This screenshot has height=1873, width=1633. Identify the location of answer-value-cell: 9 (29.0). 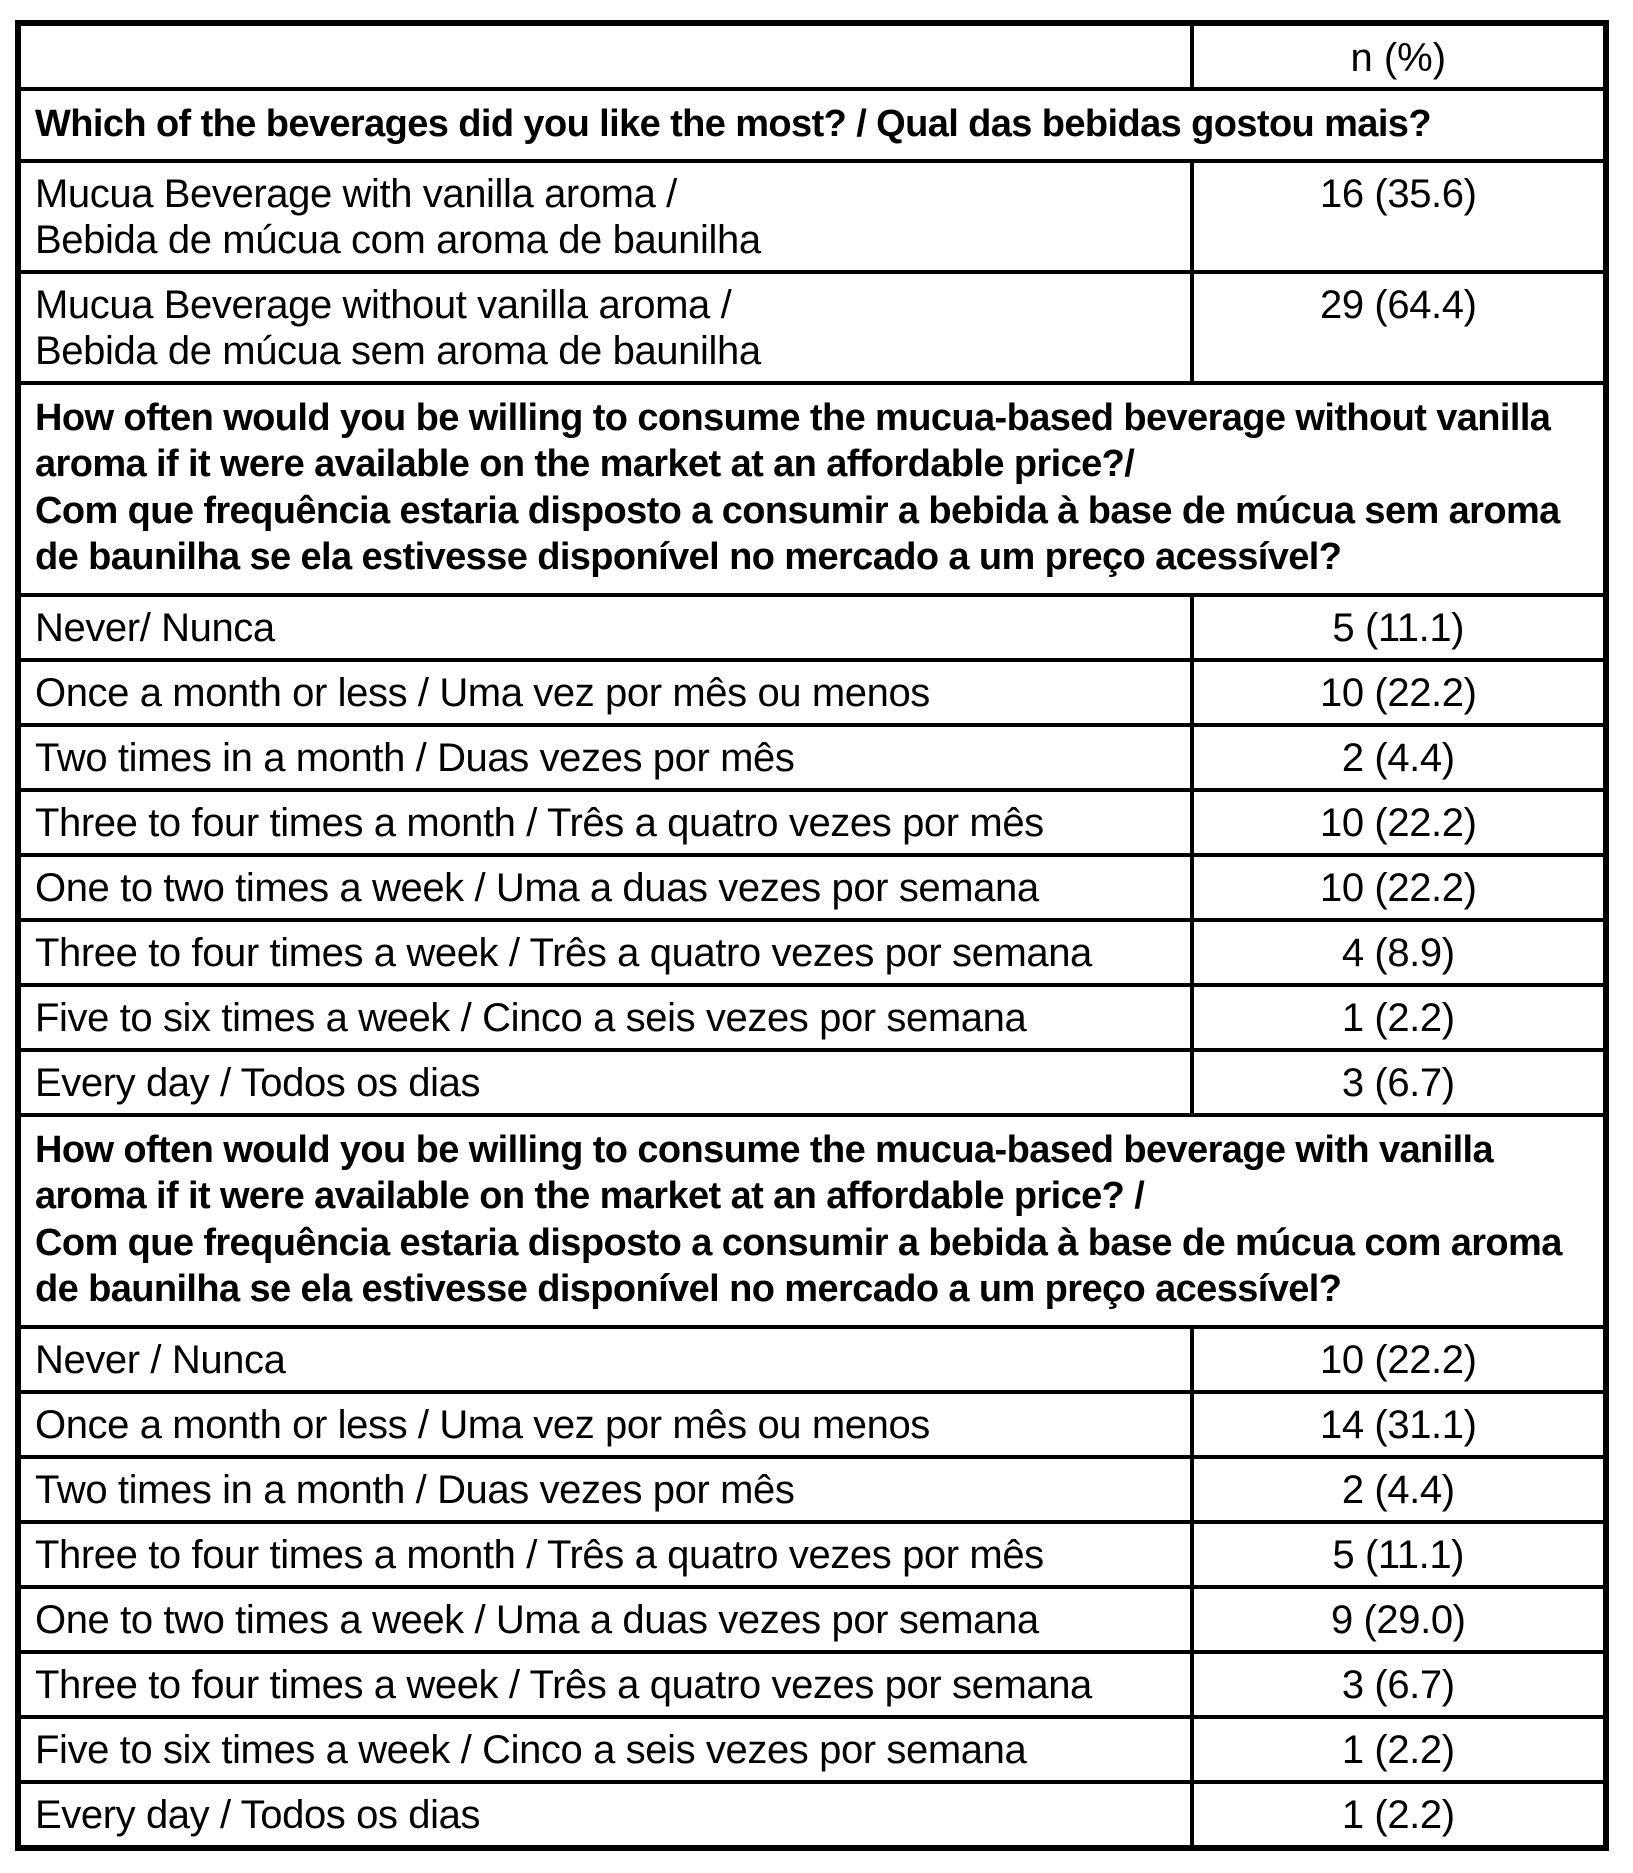
(1399, 1619).